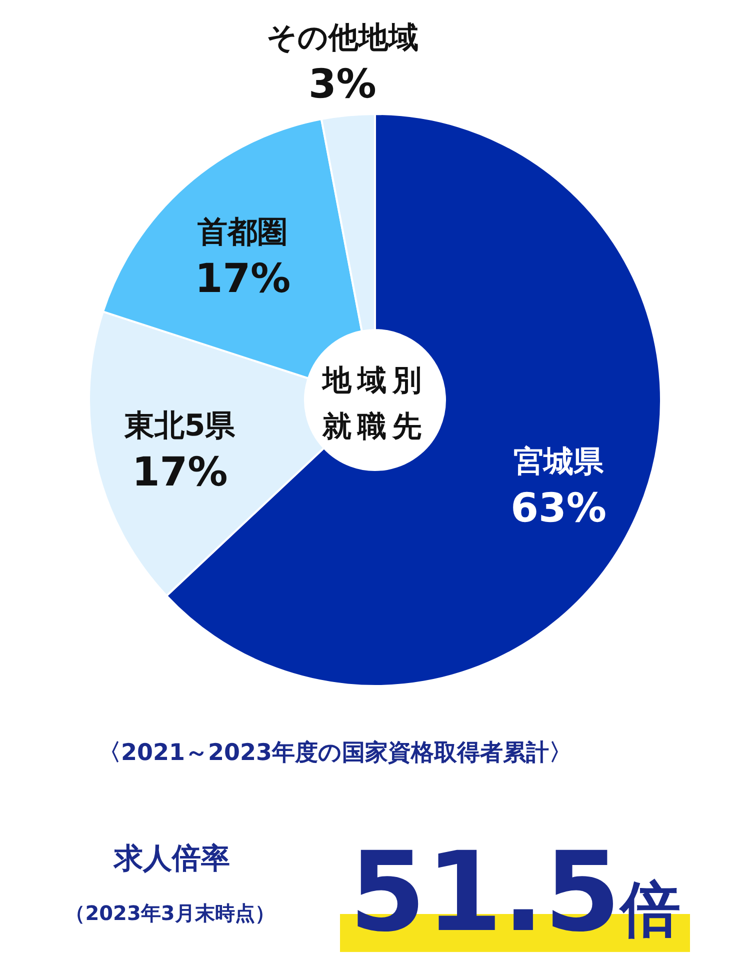  Describe the element at coordinates (170, 913) in the screenshot. I see `text: （2023年3月末時点）` at that location.